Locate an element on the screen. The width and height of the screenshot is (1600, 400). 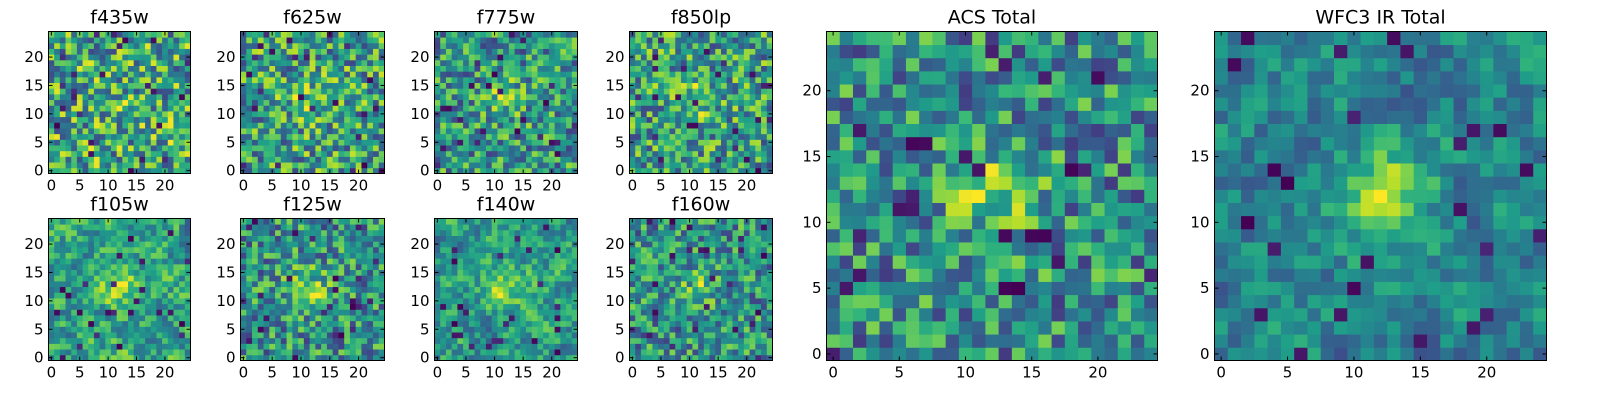
y-tick-label: 15 is located at coordinates (33, 85).